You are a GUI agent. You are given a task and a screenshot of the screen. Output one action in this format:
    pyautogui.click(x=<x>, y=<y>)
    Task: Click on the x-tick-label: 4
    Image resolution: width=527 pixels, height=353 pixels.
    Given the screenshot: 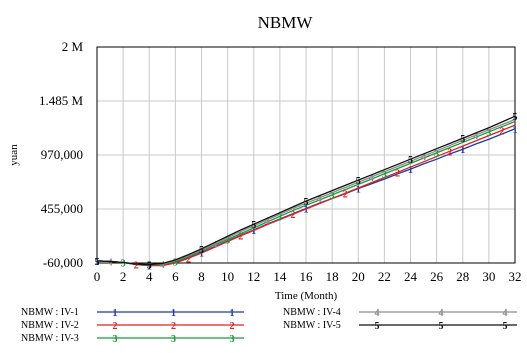 What is the action you would take?
    pyautogui.click(x=149, y=276)
    